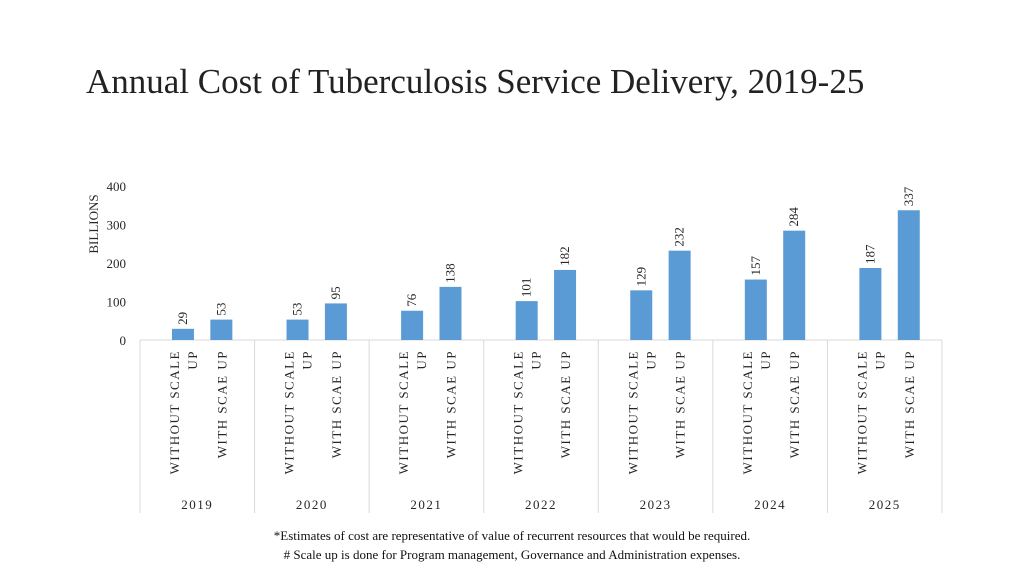  I want to click on data-label: 182, so click(564, 256).